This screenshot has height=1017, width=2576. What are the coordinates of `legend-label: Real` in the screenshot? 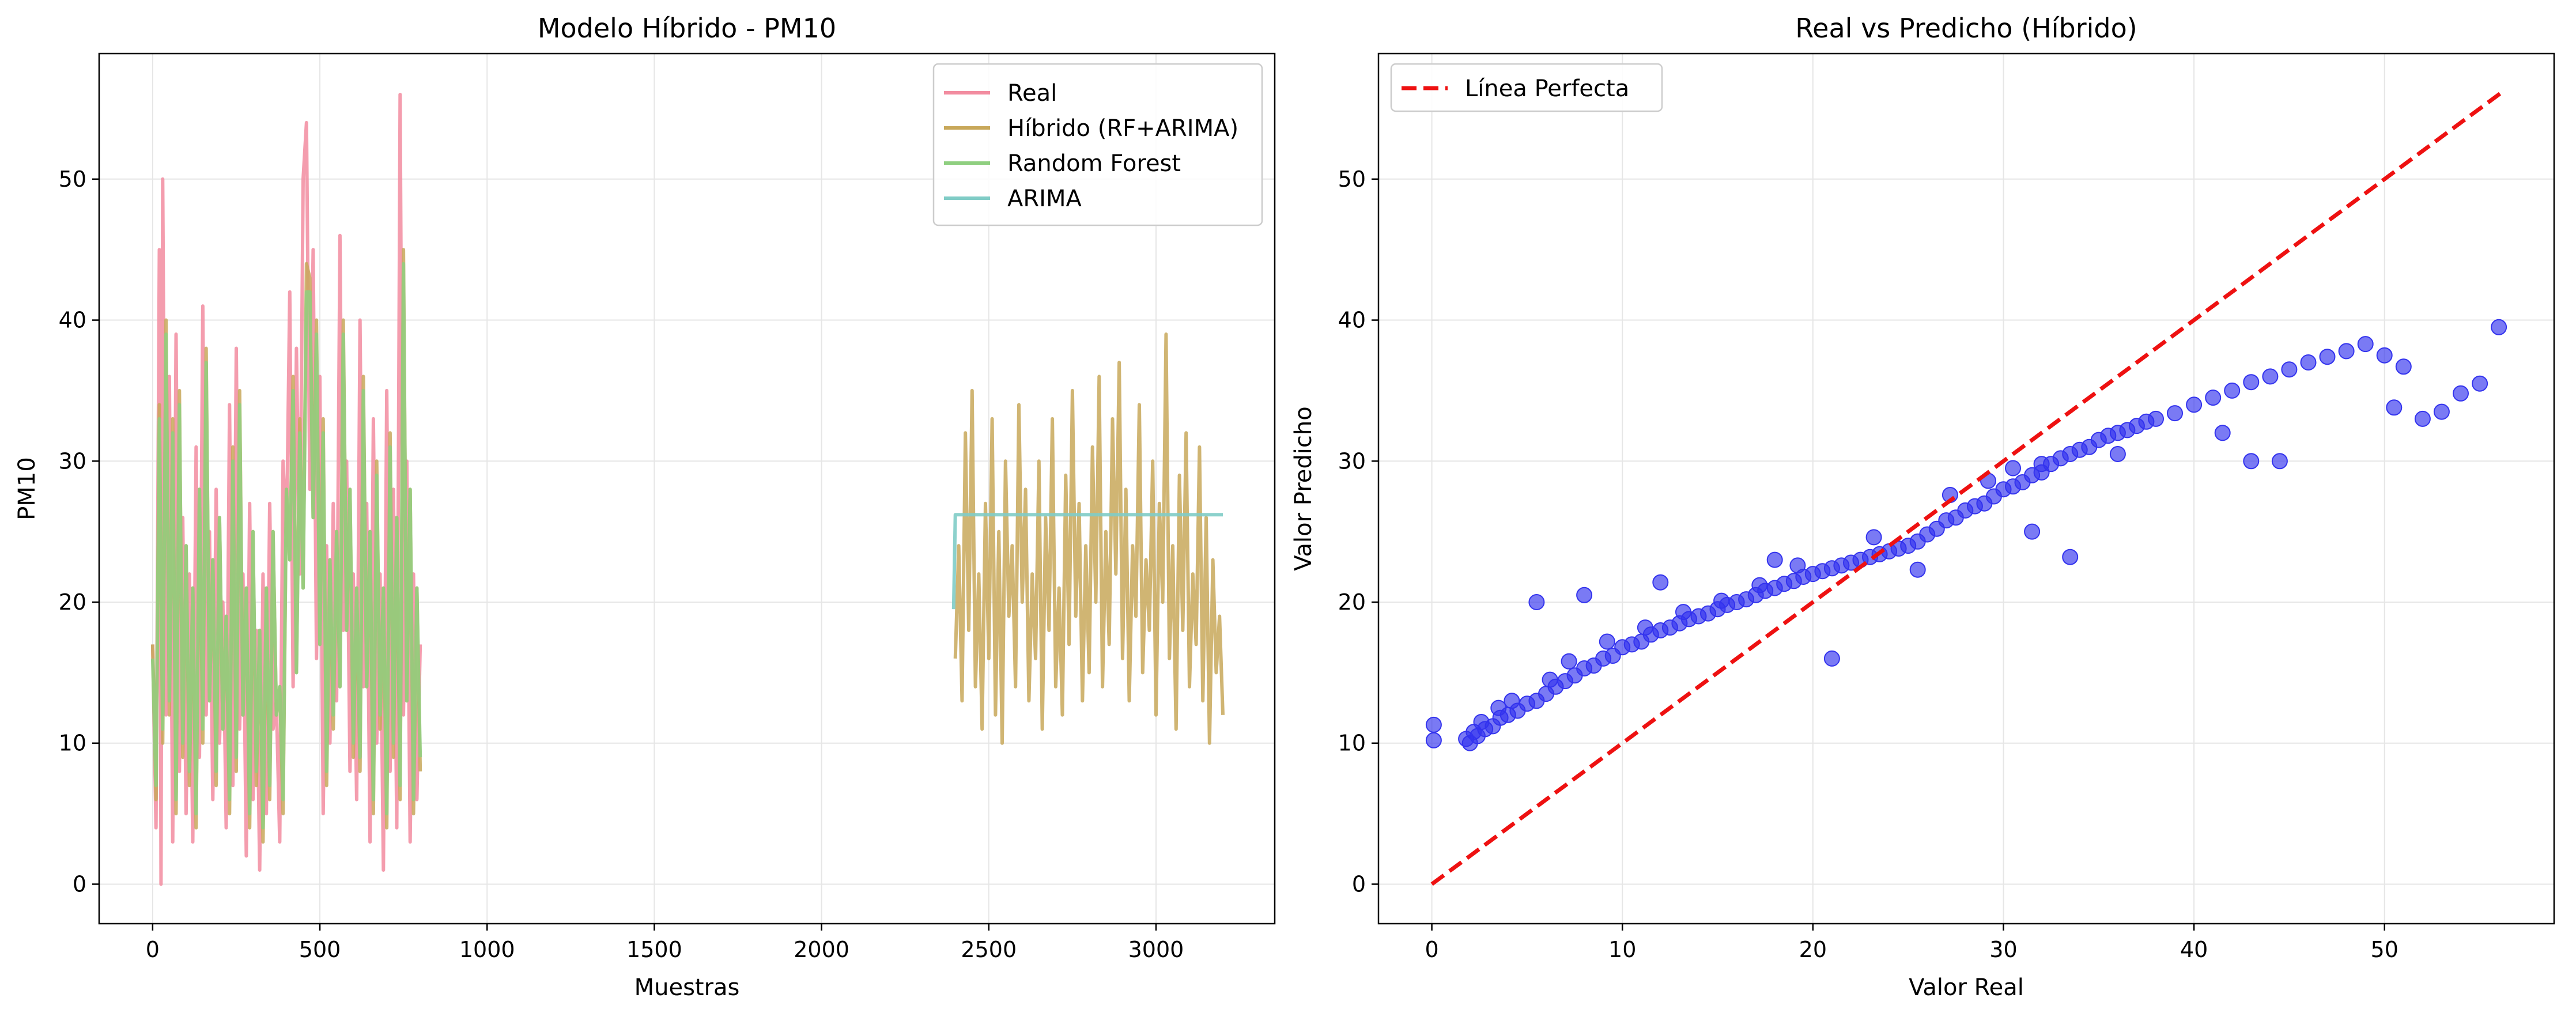 It's located at (1032, 93).